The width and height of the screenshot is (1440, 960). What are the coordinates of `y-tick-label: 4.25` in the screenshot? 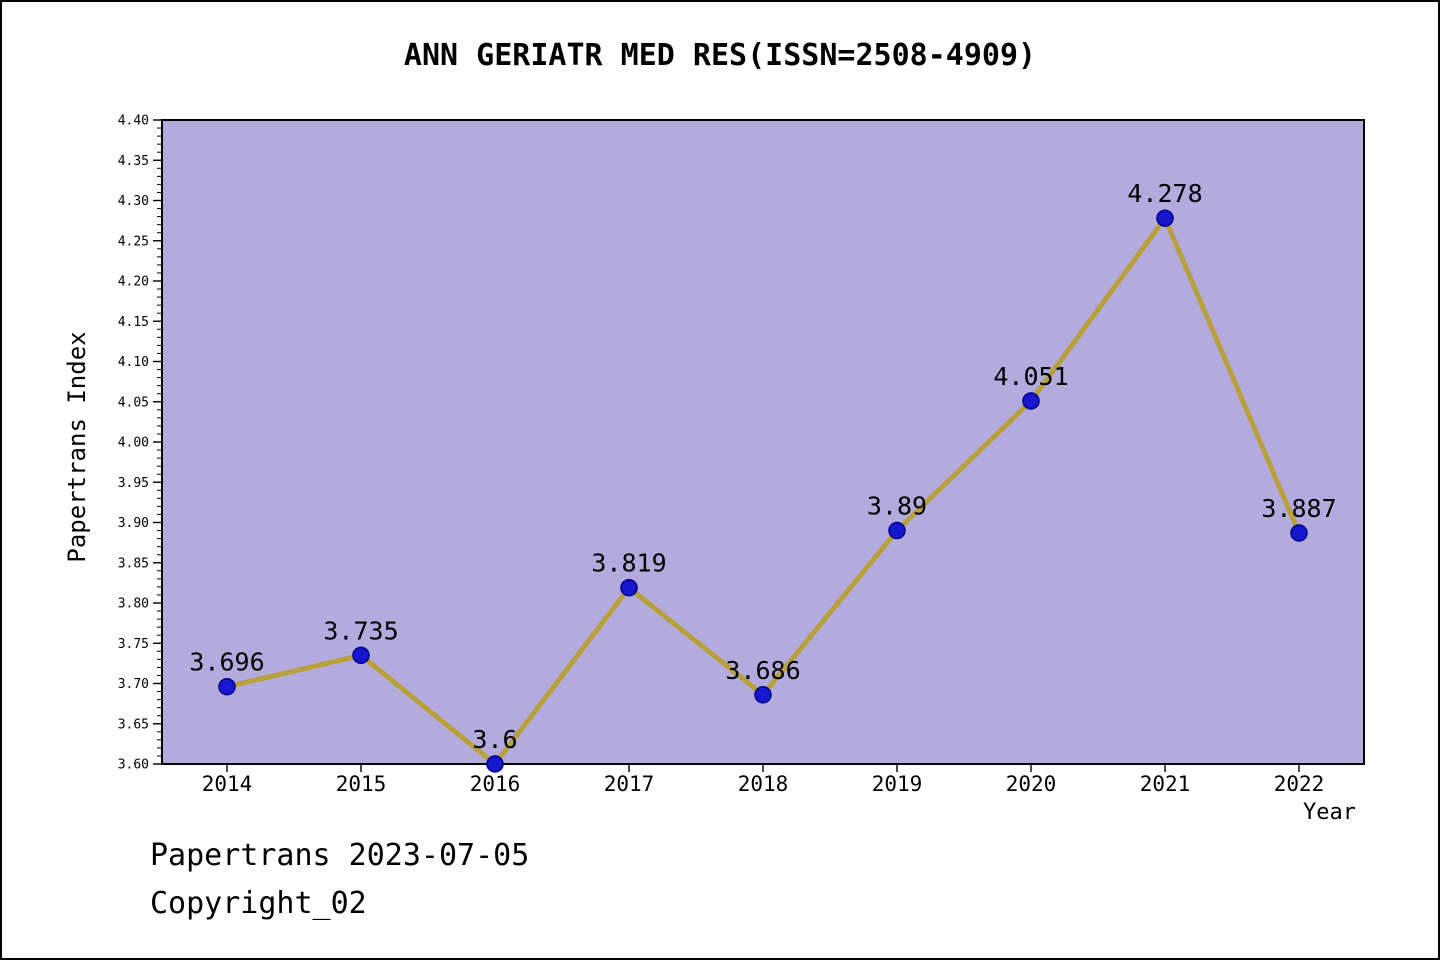 It's located at (133, 241).